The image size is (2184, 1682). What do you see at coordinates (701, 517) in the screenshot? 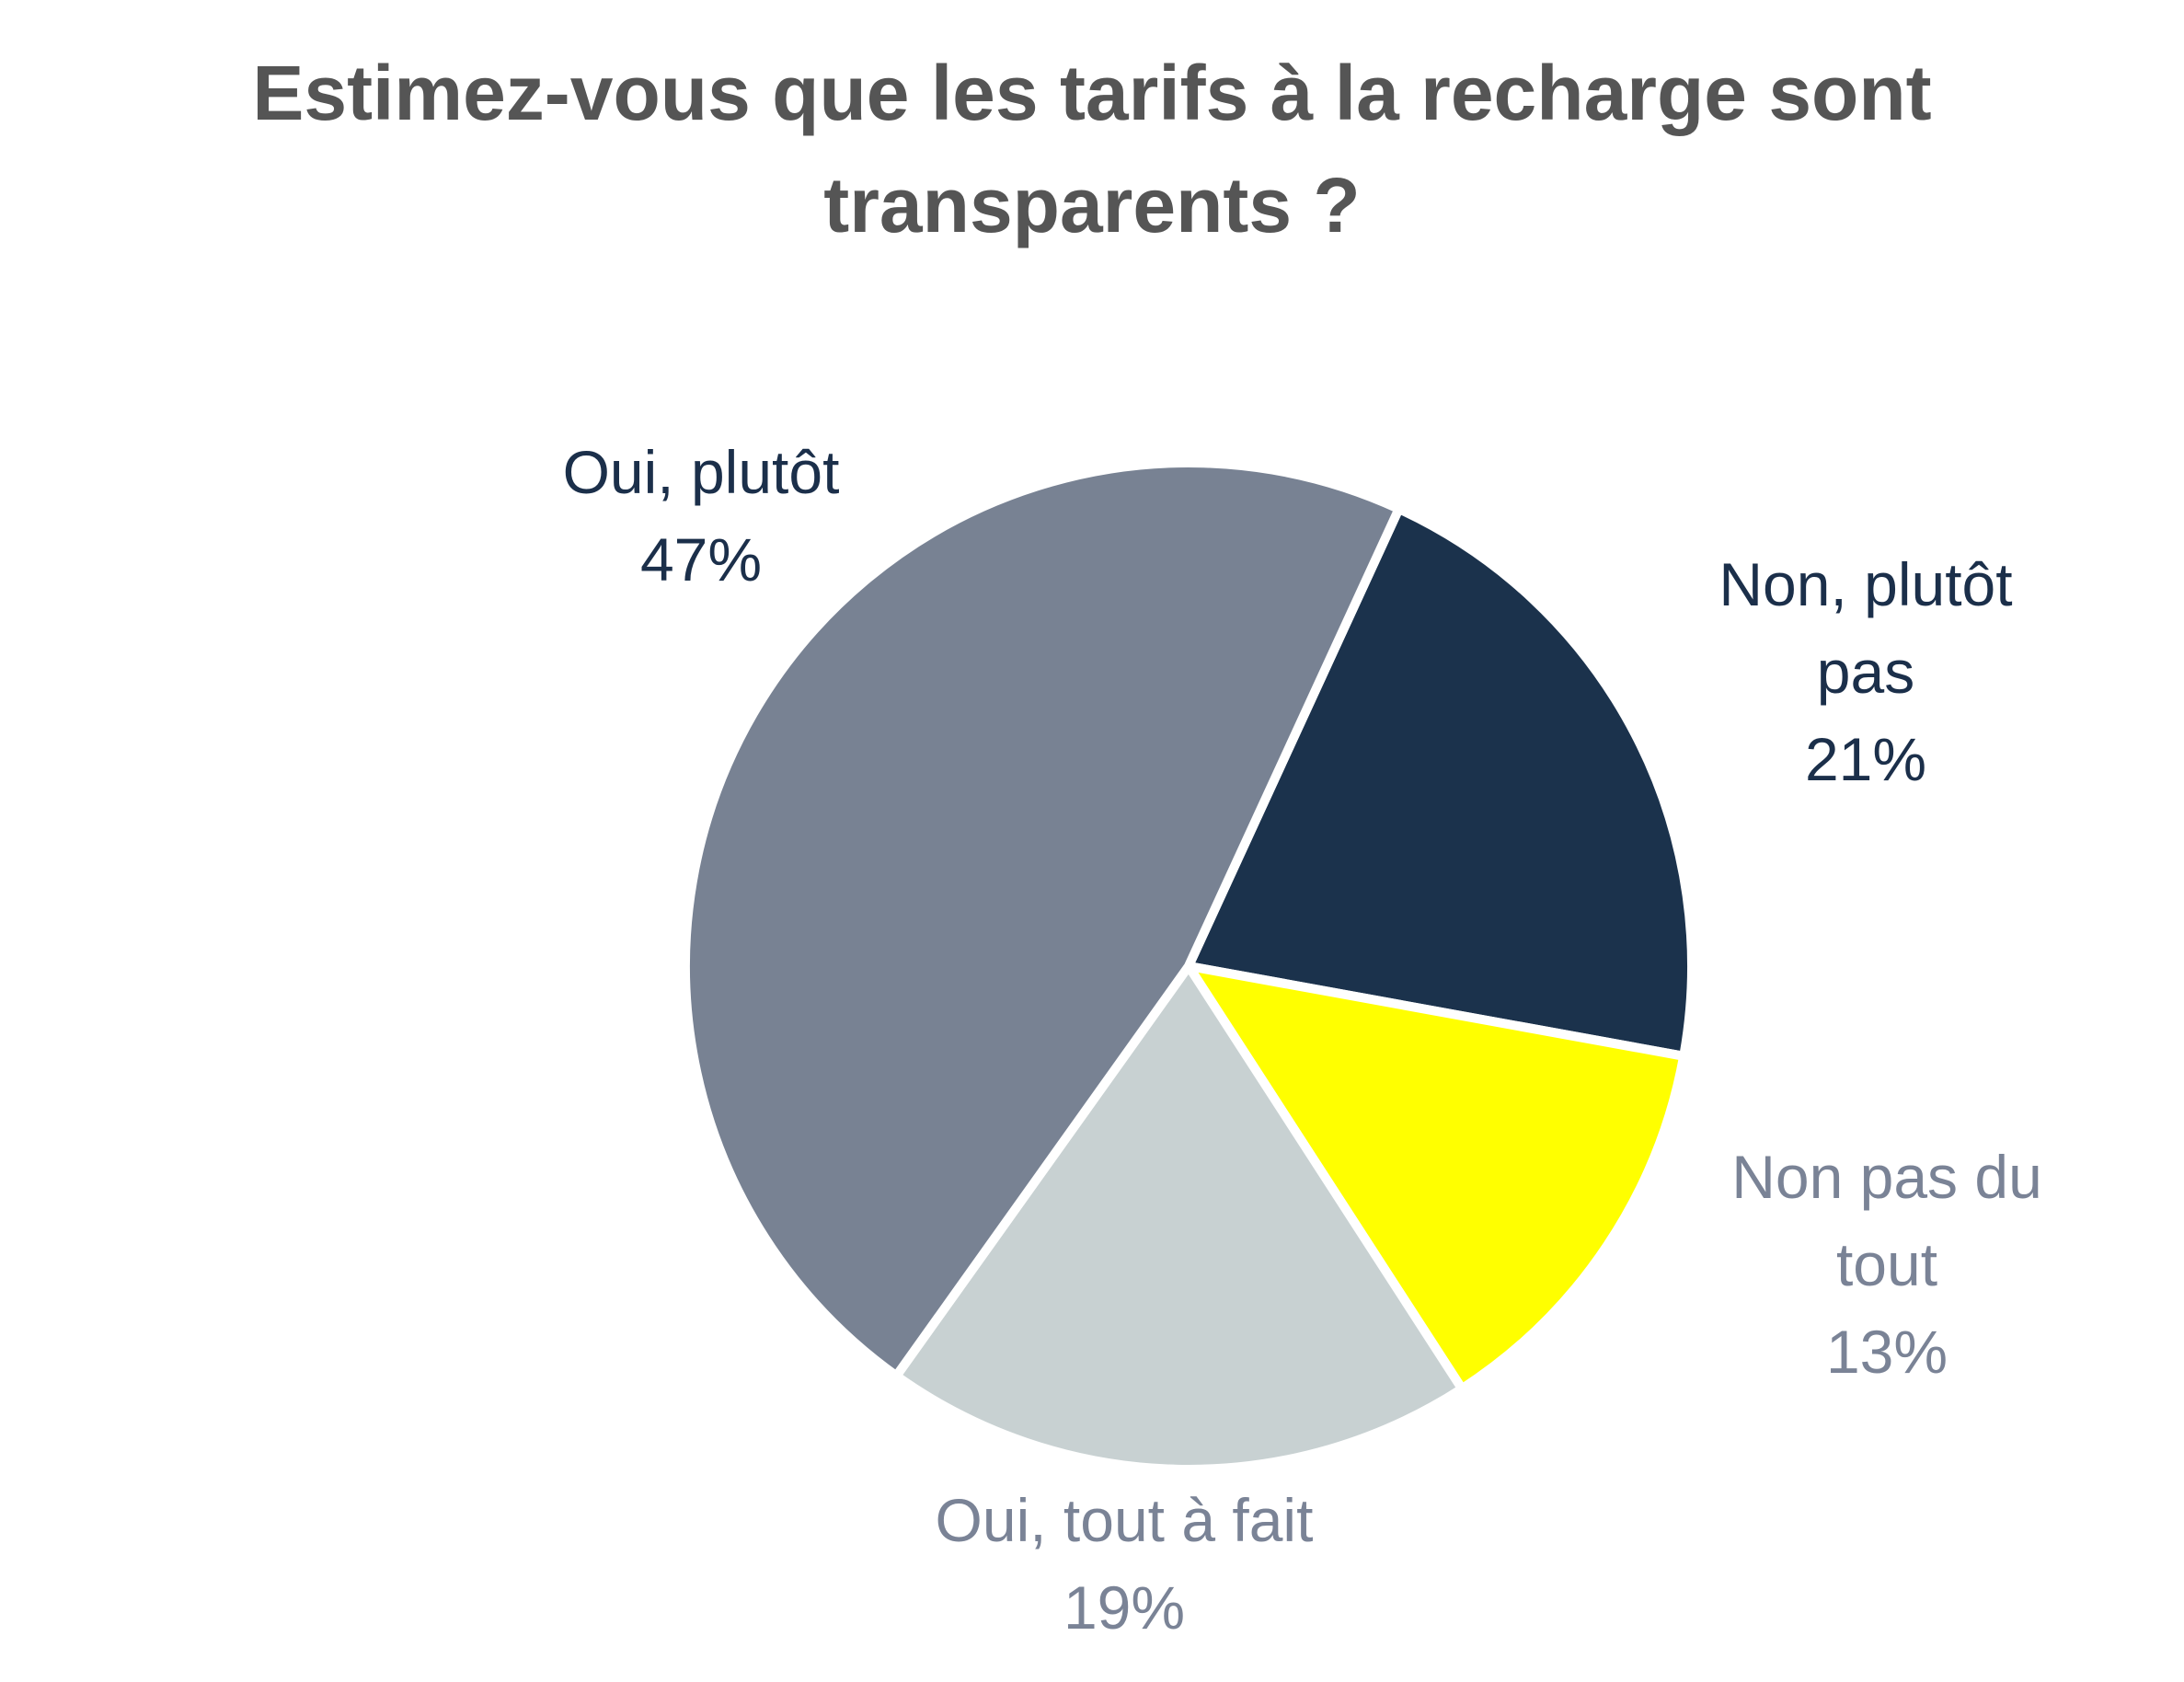
I see `slice-label: Oui, plutôt 47%` at bounding box center [701, 517].